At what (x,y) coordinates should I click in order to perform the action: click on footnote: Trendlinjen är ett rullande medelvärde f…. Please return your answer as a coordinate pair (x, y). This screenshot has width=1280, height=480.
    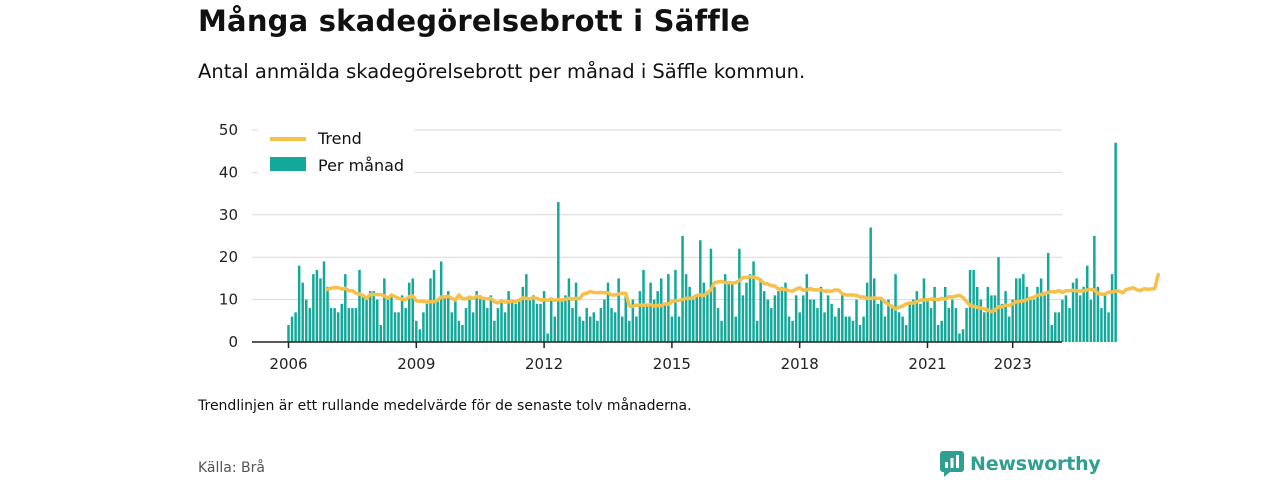
    Looking at the image, I should click on (445, 406).